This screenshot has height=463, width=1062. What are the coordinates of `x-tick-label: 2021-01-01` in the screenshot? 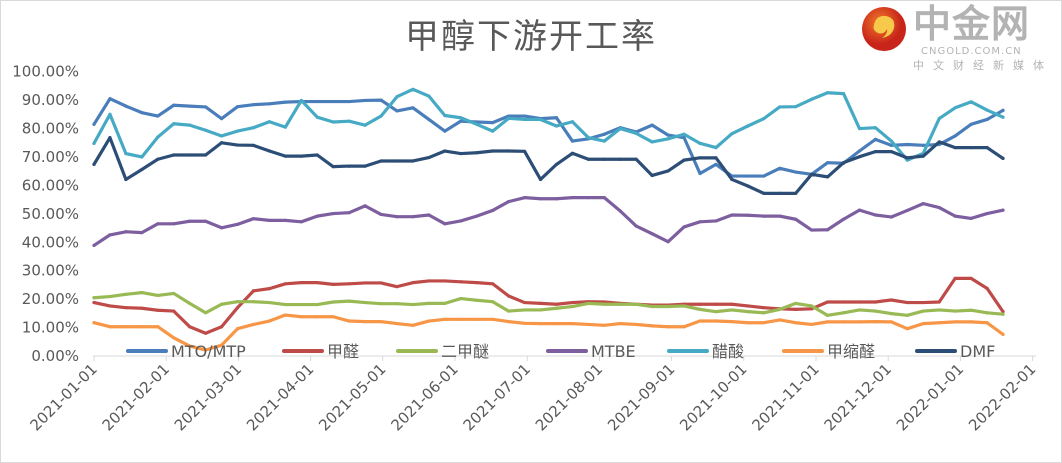 It's located at (63, 397).